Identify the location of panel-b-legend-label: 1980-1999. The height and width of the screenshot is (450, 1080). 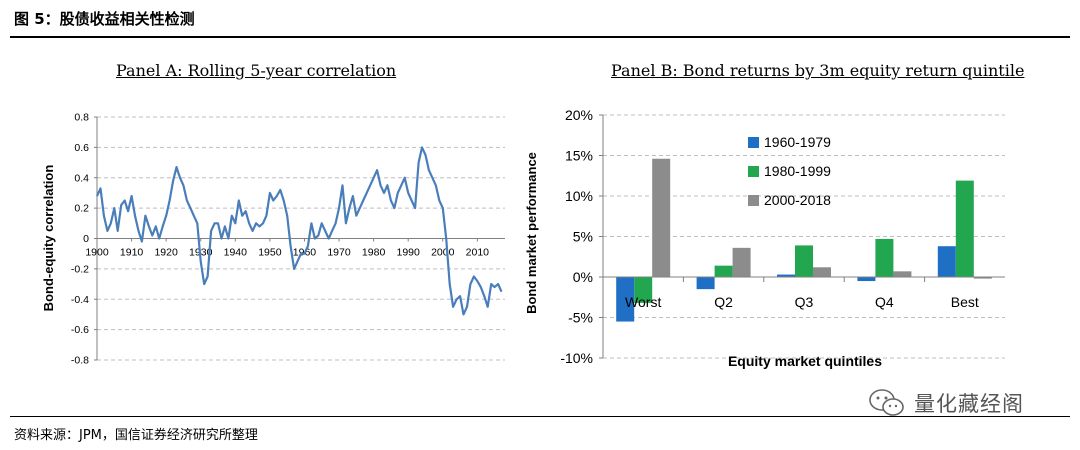
(797, 171).